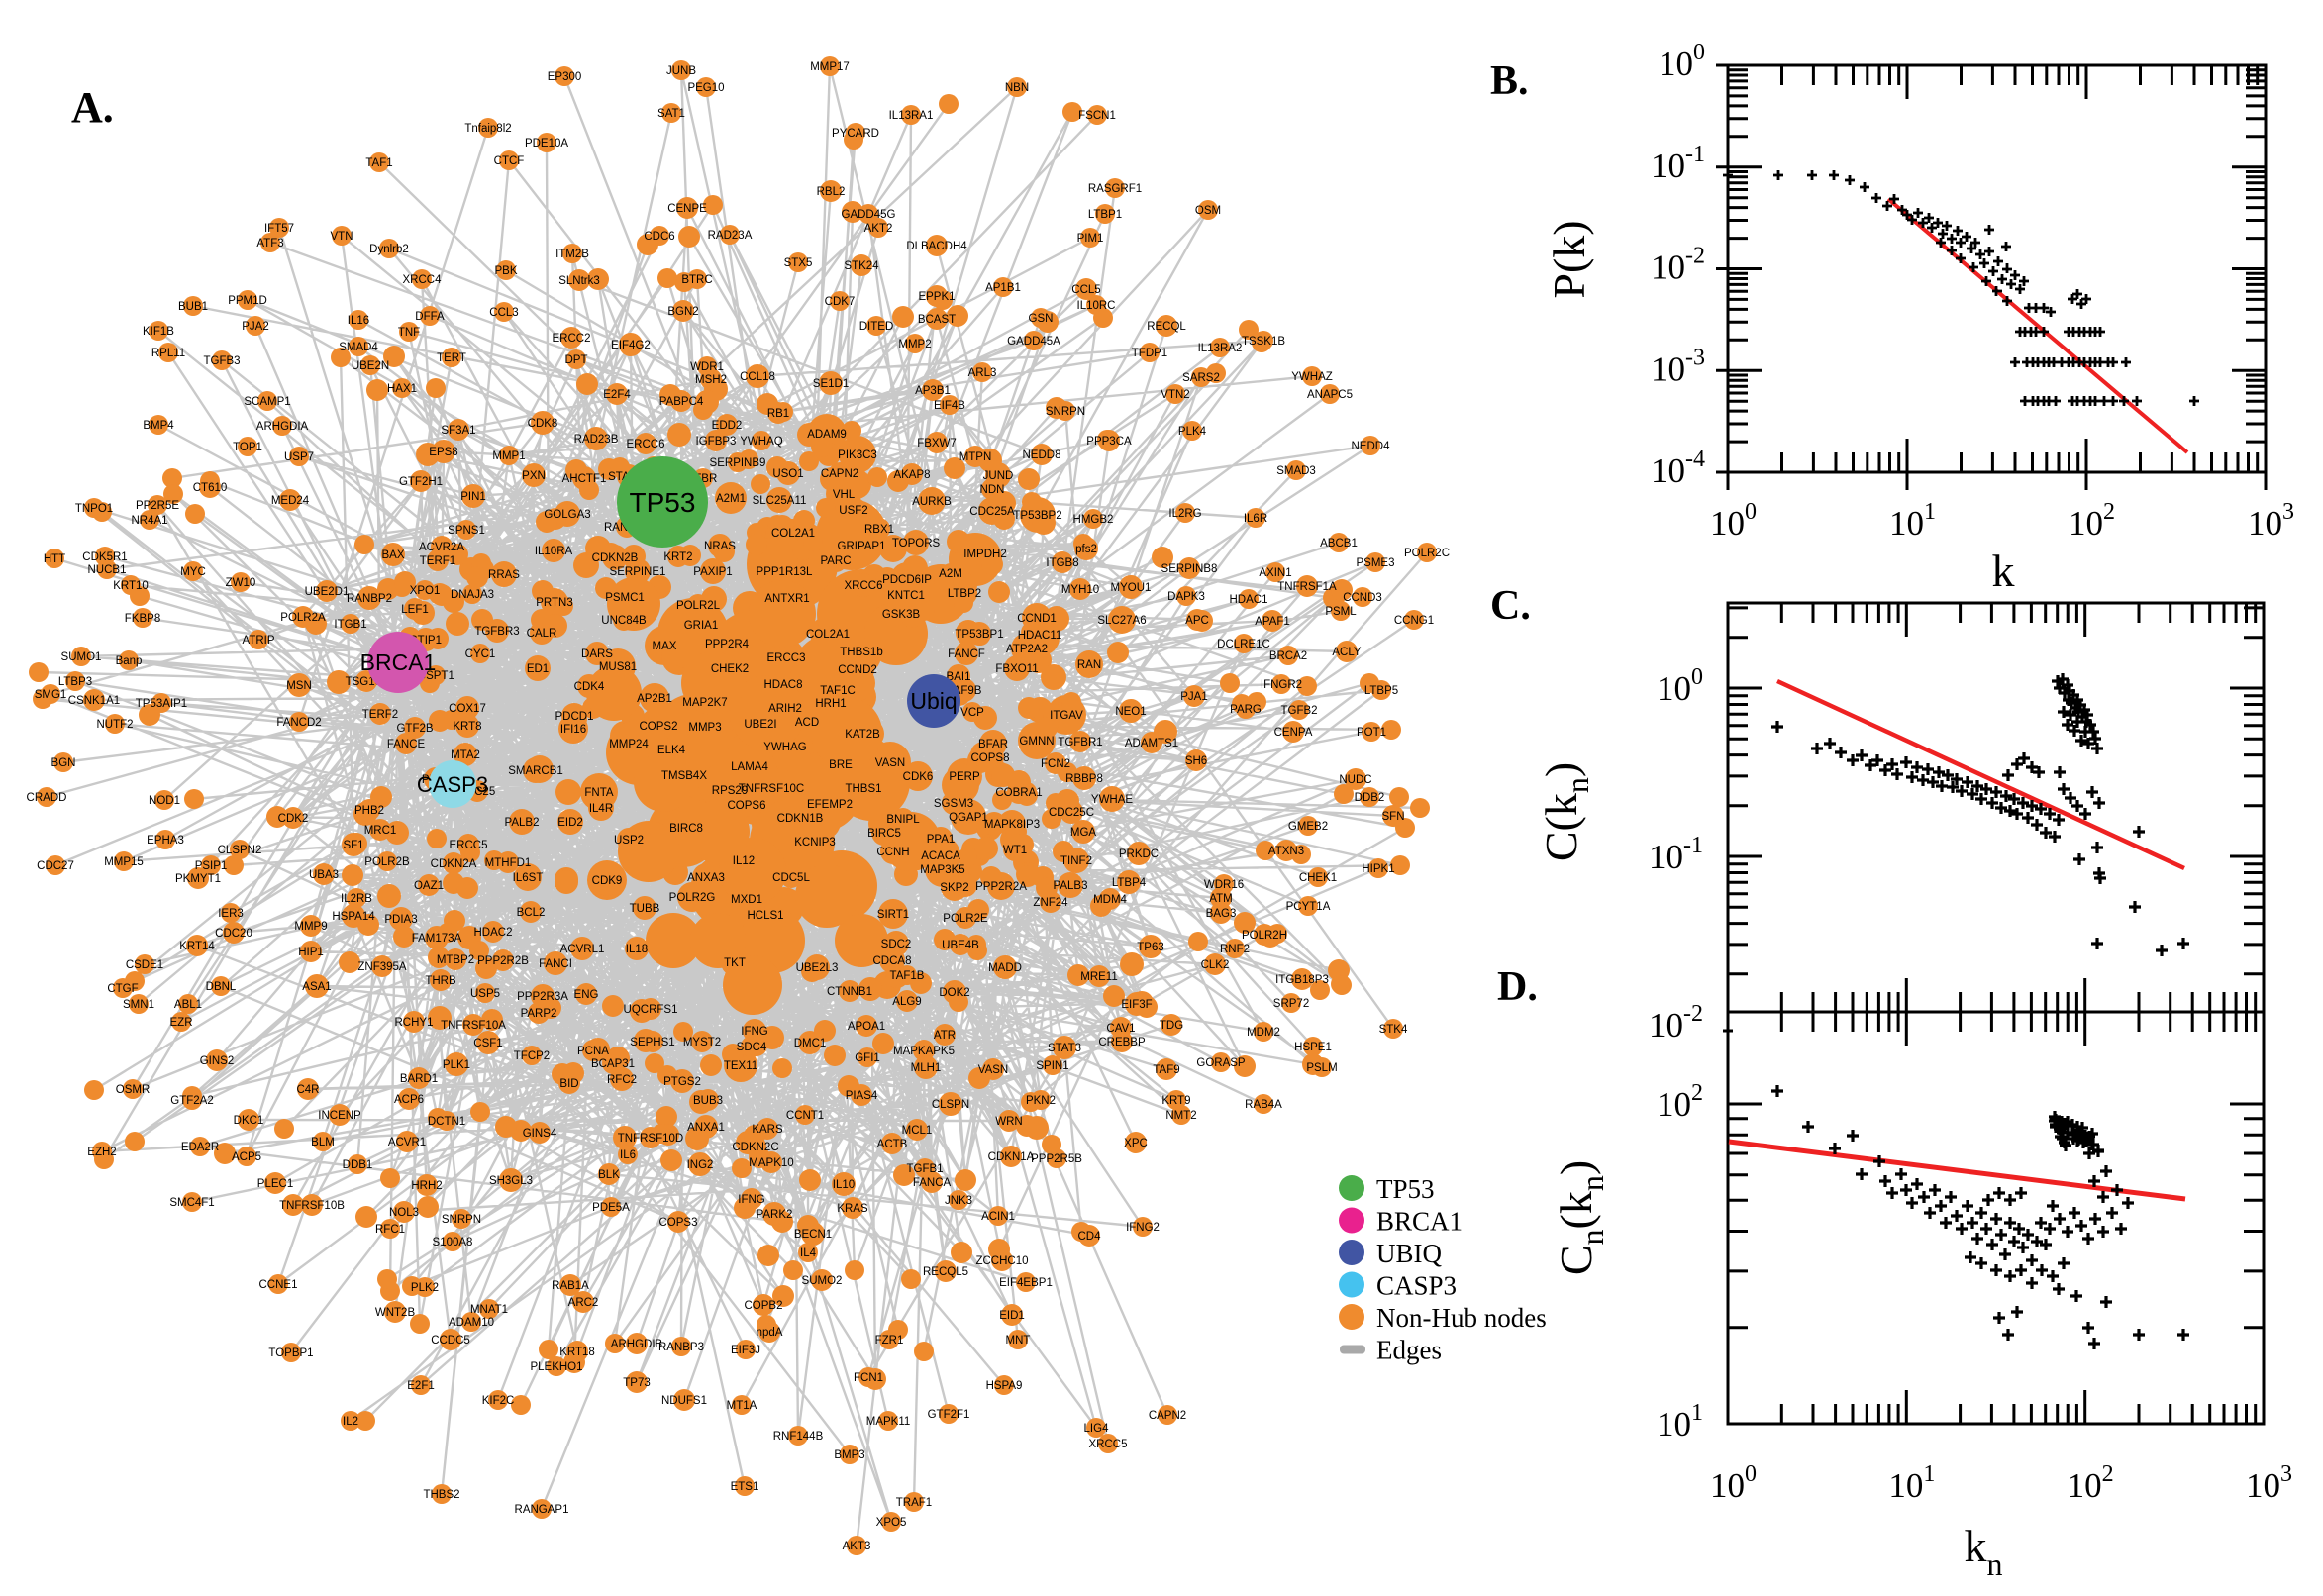  Describe the element at coordinates (990, 758) in the screenshot. I see `svg-text: COPS8` at that location.